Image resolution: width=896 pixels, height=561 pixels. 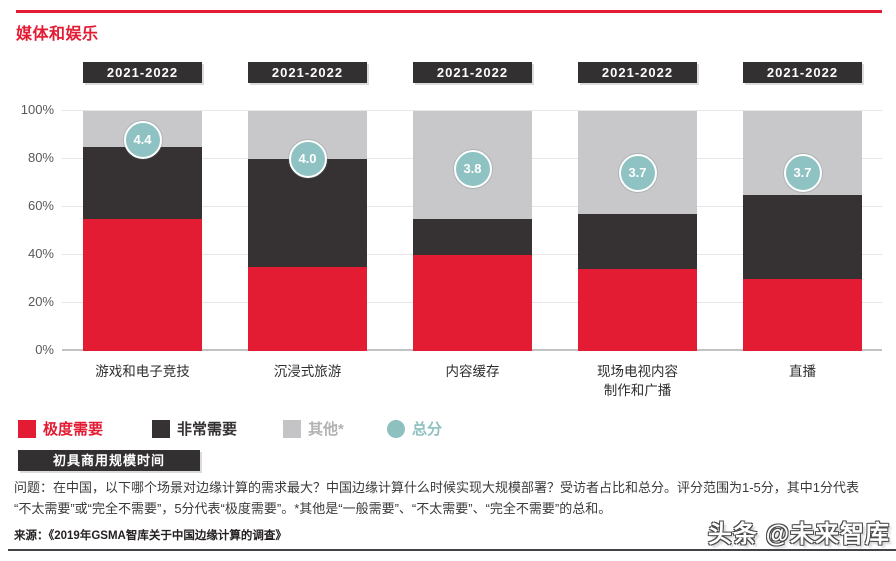 What do you see at coordinates (109, 460) in the screenshot?
I see `section-badge: 初具商用规模时间` at bounding box center [109, 460].